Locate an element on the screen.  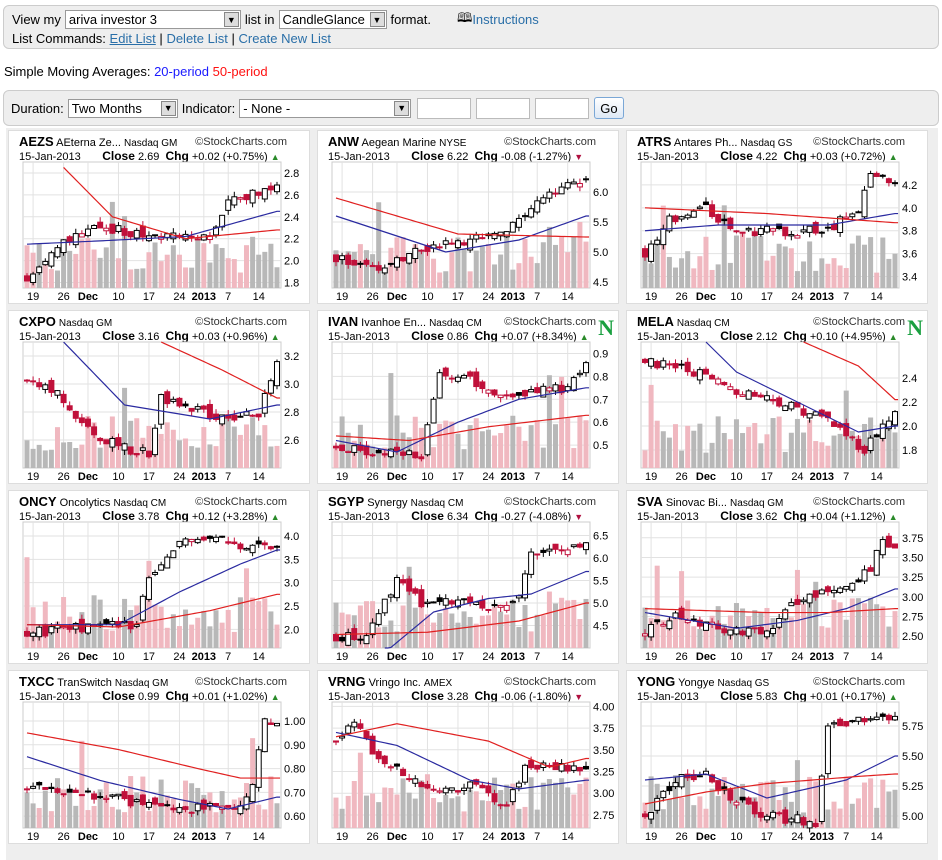
go-button: Go is located at coordinates (609, 108).